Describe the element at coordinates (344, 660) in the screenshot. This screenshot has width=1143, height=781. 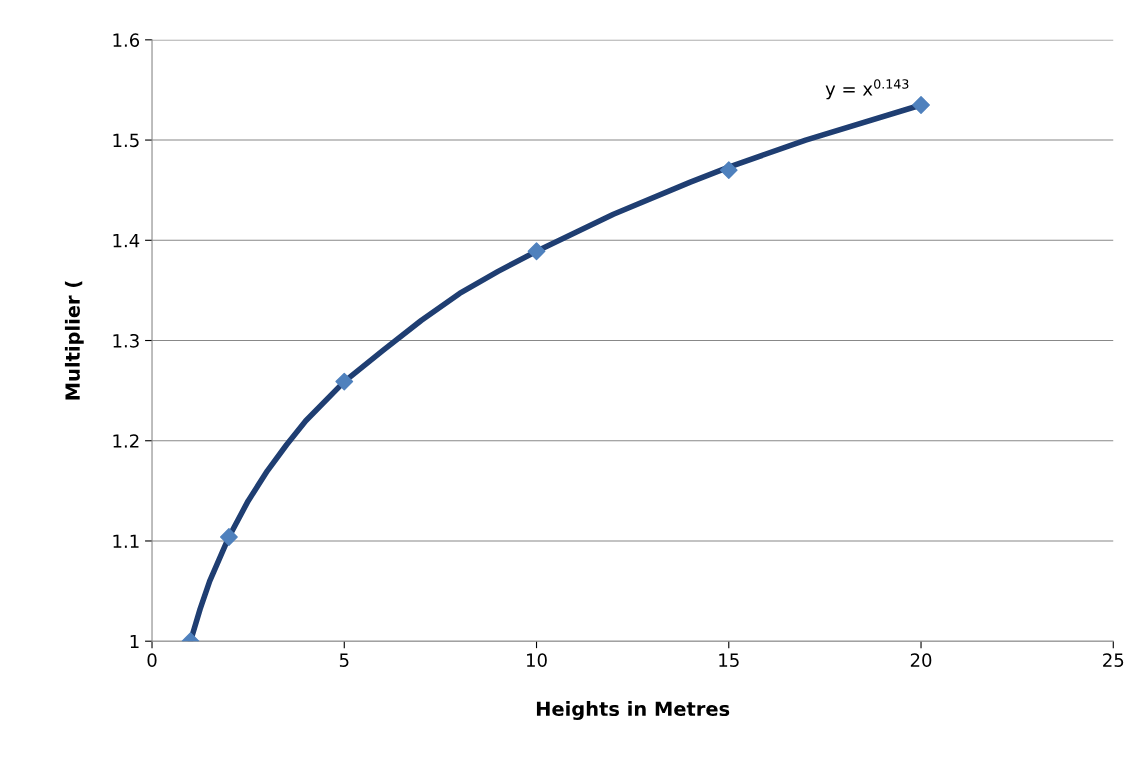
I see `x-tick-label: 5` at that location.